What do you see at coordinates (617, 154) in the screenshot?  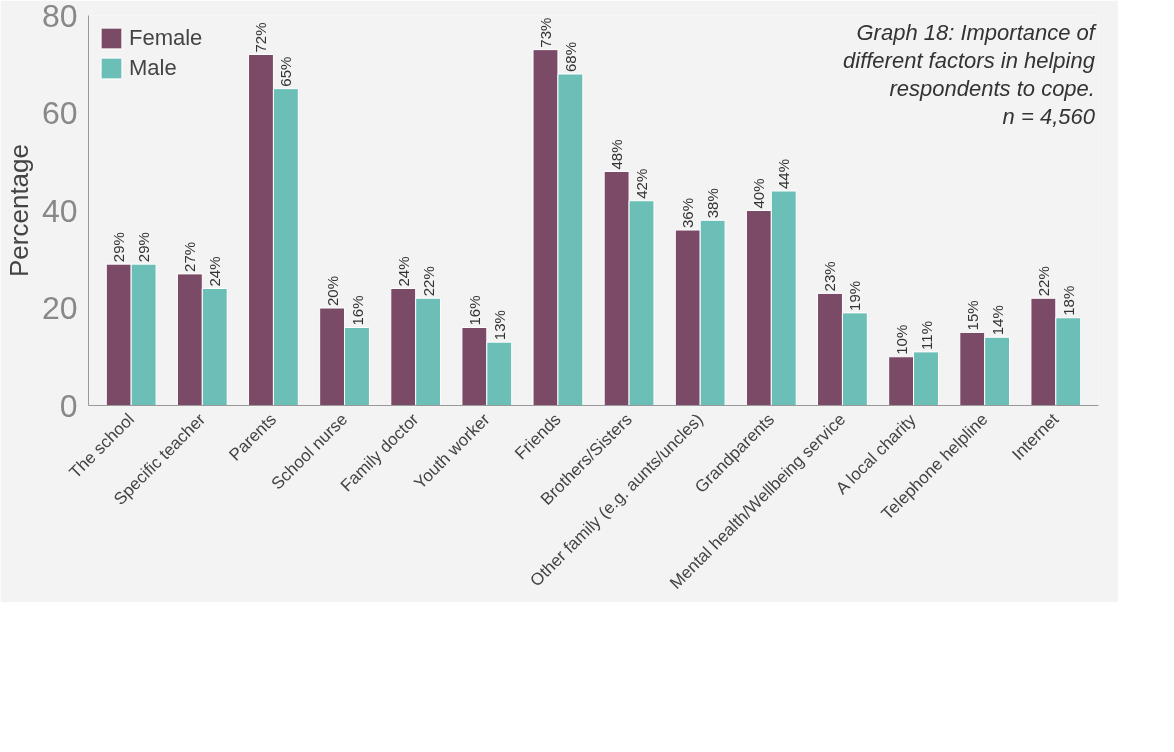 I see `data-label: 48%` at bounding box center [617, 154].